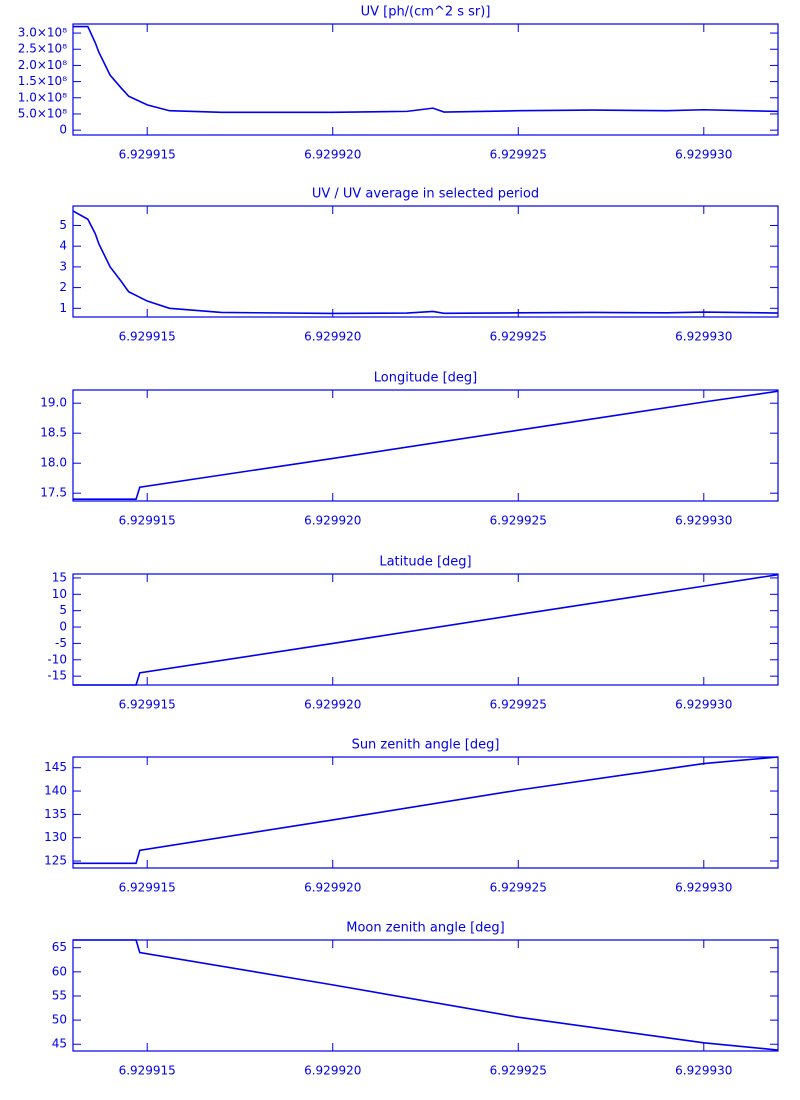 The width and height of the screenshot is (800, 1100). I want to click on y-tick-label: -10, so click(57, 659).